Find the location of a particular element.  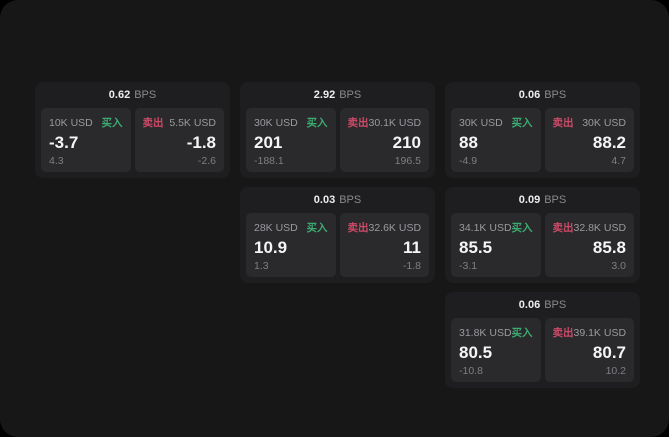

buy-panel: 30K USD 买入 88 -4.9 is located at coordinates (496, 140).